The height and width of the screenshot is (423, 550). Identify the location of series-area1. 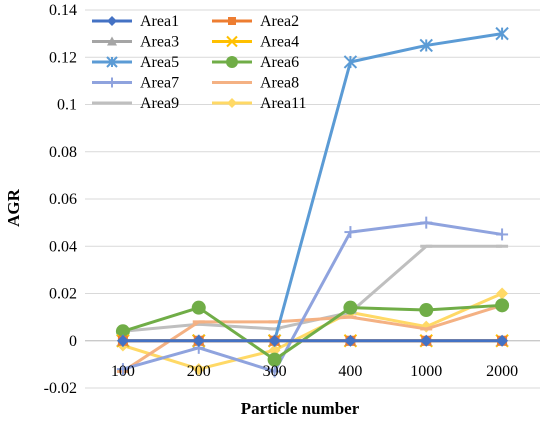
(312, 340).